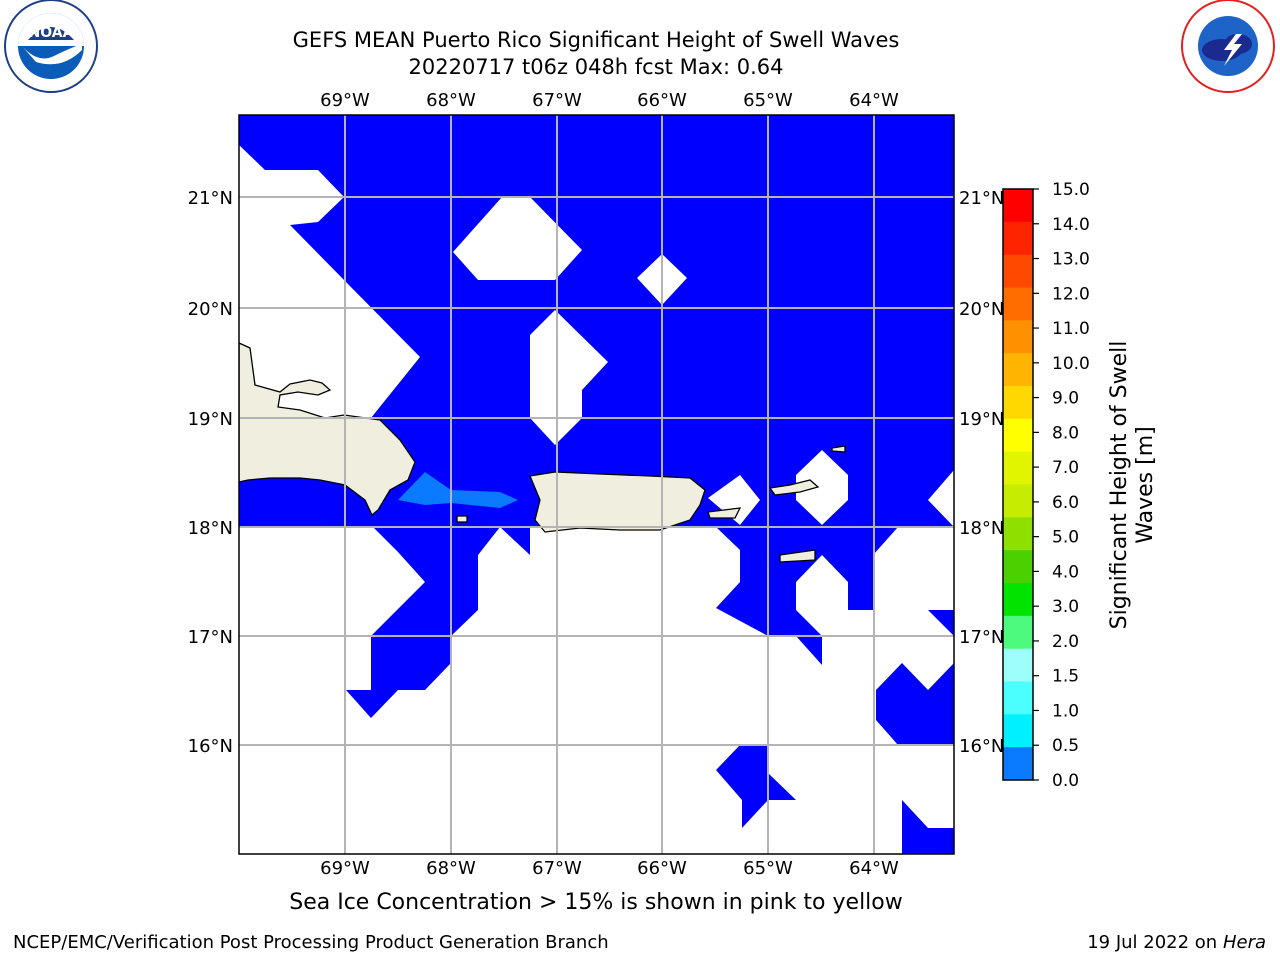 This screenshot has height=960, width=1280. Describe the element at coordinates (462, 519) in the screenshot. I see `land-mona-island` at that location.